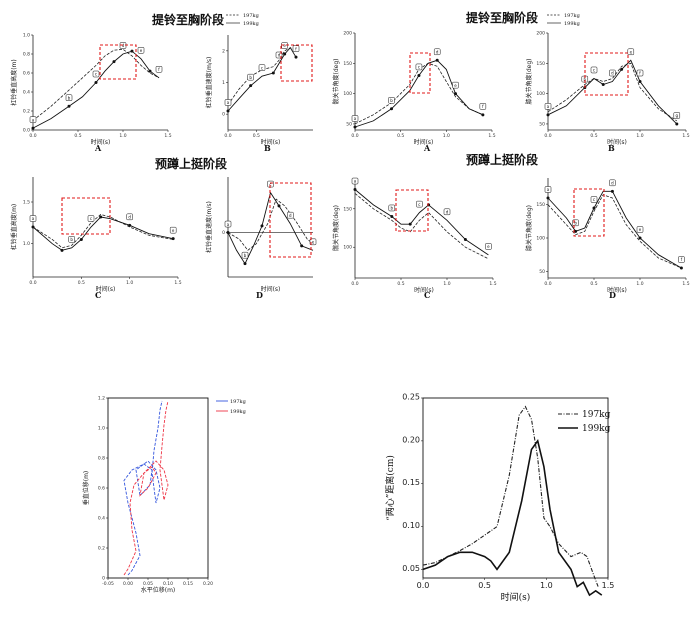 The image size is (700, 626). What do you see at coordinates (611, 148) in the screenshot?
I see `letter-R-B: B` at bounding box center [611, 148].